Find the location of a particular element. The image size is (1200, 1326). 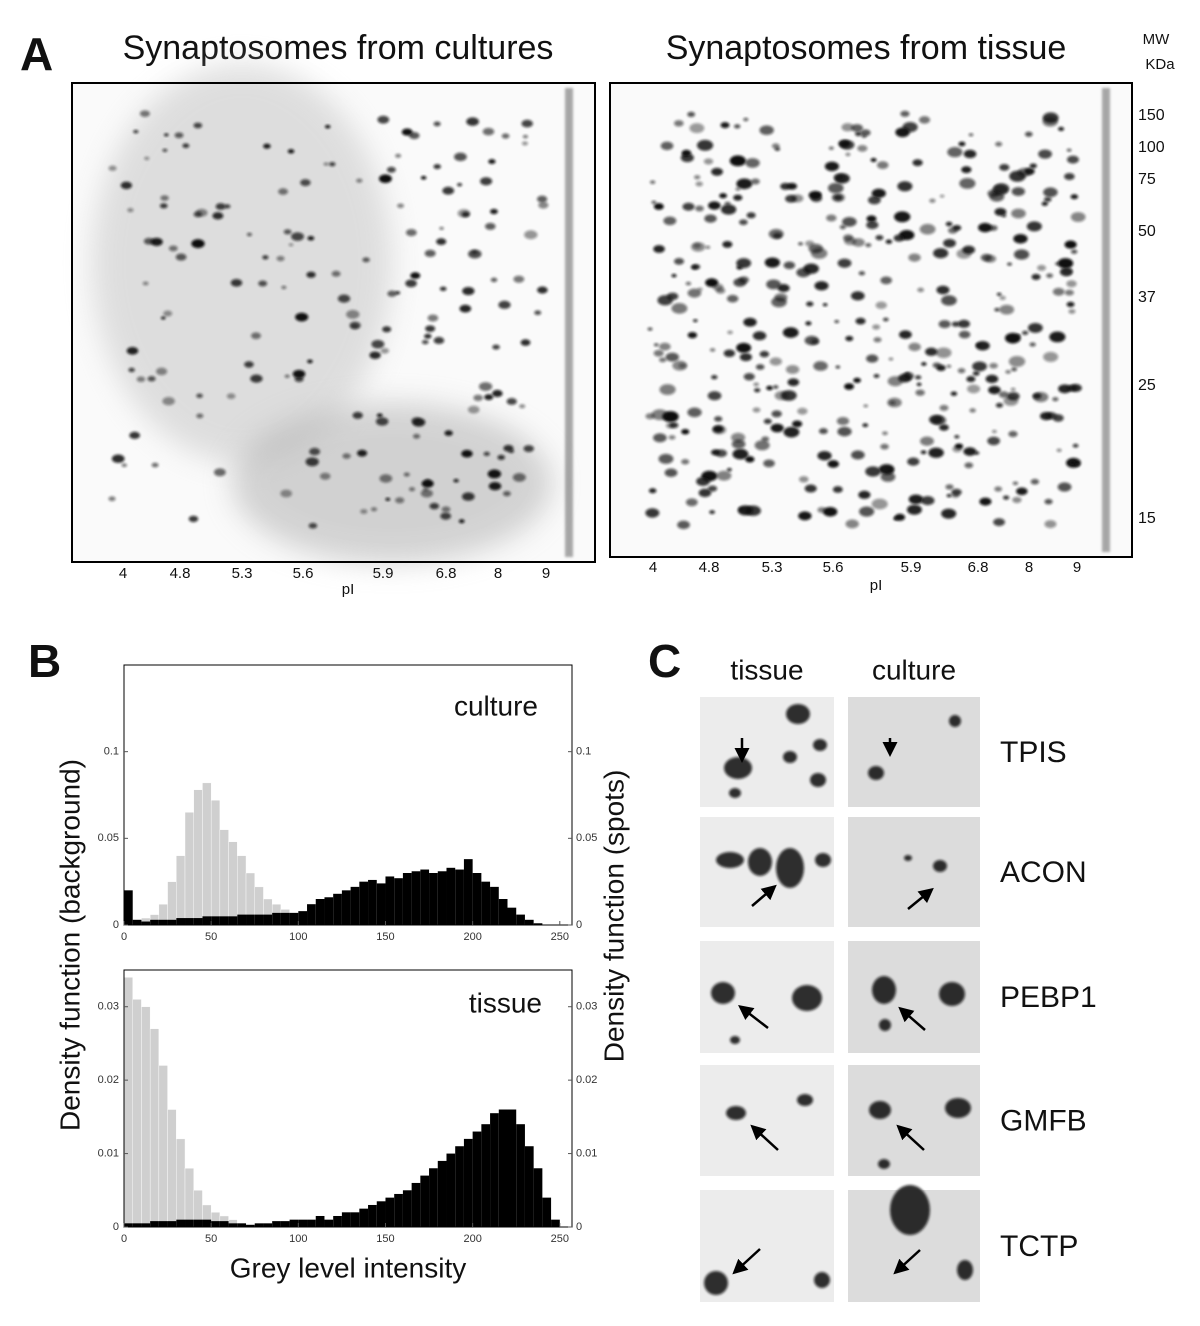

y-tick-label: 0.01 is located at coordinates (108, 1153).